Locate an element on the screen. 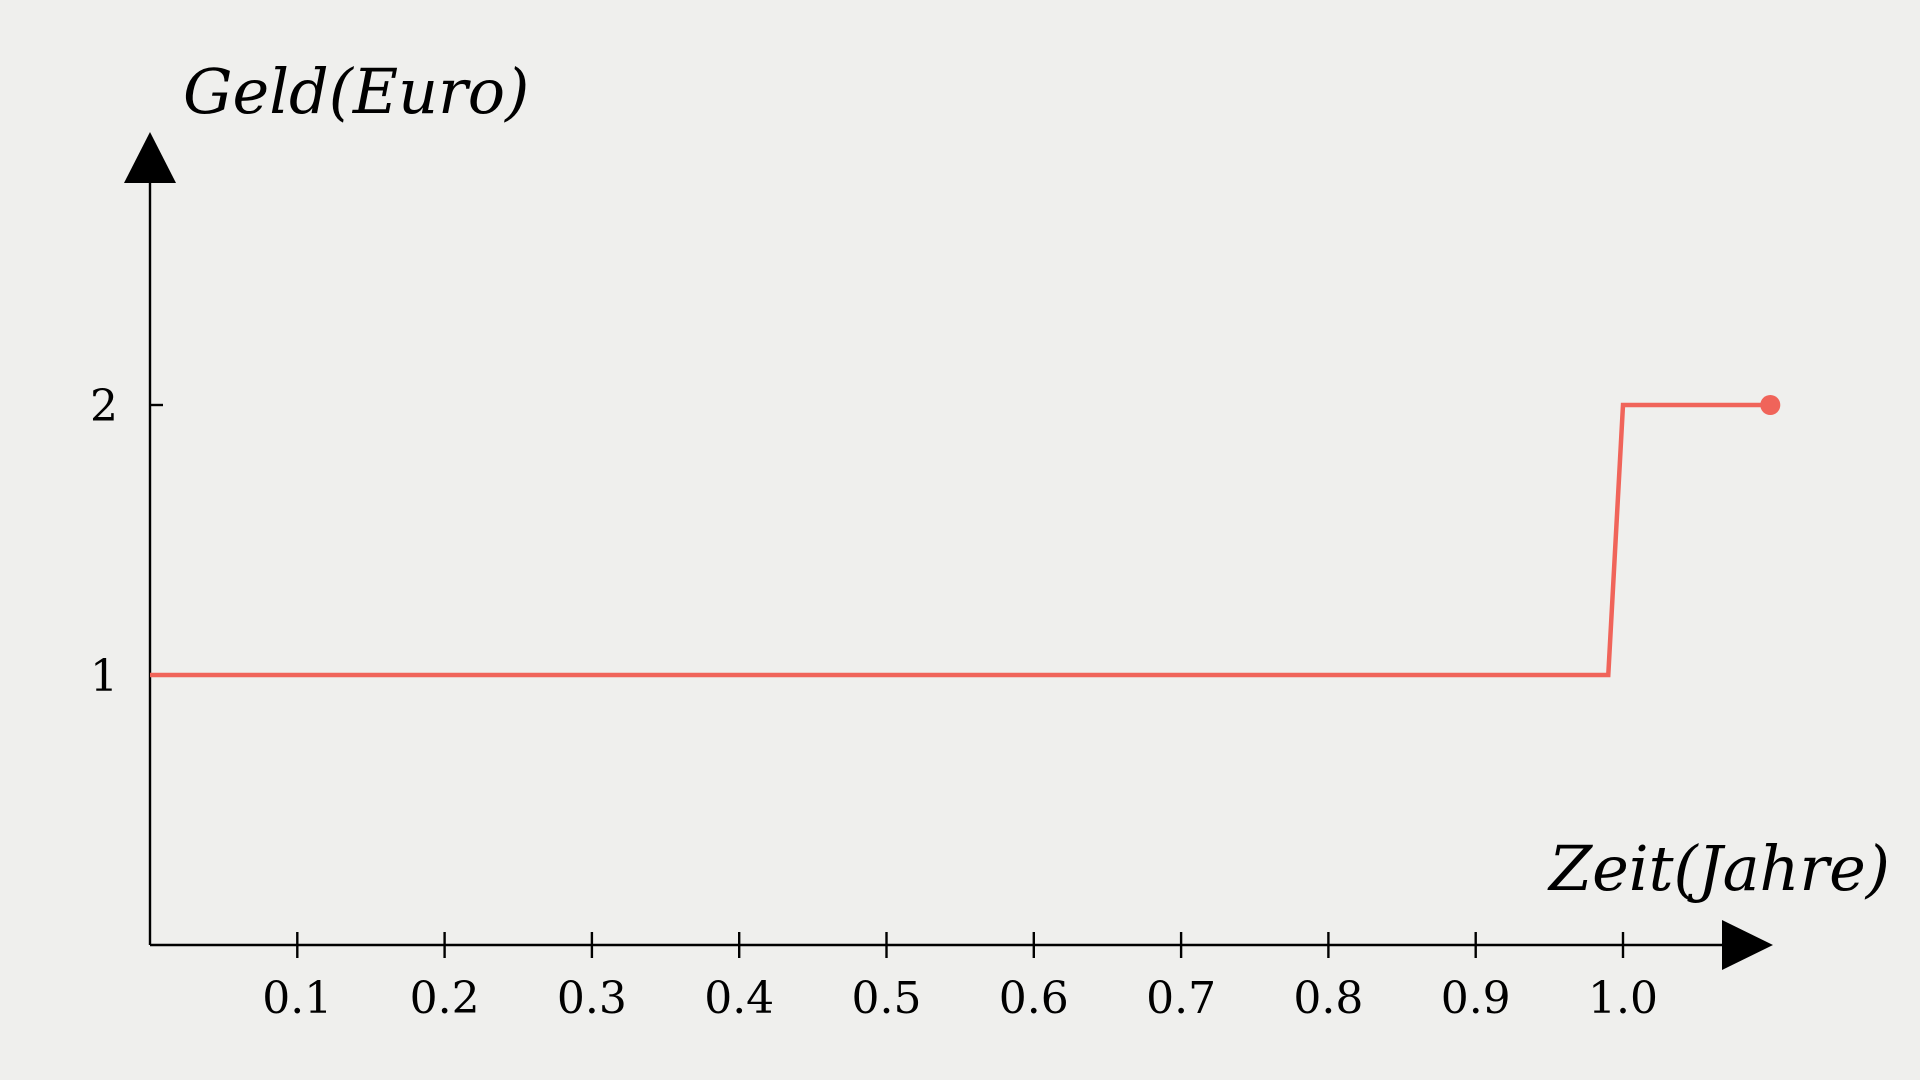  x-axis is located at coordinates (961, 945).